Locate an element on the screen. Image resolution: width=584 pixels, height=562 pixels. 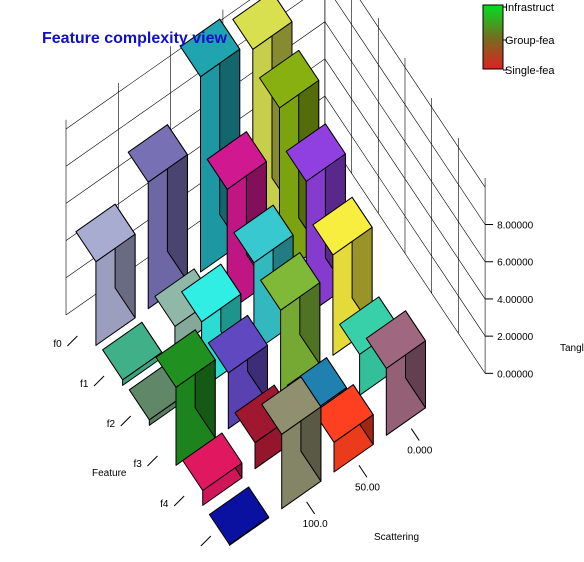
row-tick-label: f1 is located at coordinates (84, 384).